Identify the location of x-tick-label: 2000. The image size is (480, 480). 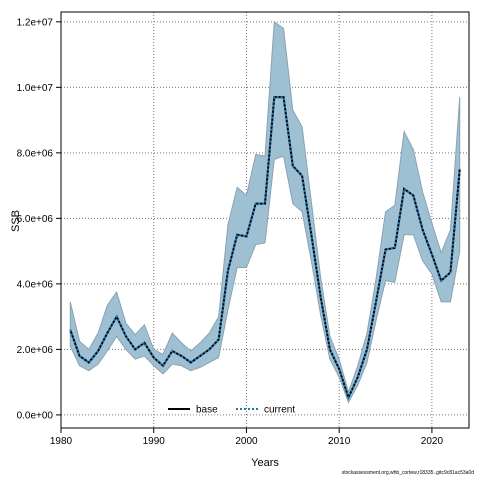
(246, 441).